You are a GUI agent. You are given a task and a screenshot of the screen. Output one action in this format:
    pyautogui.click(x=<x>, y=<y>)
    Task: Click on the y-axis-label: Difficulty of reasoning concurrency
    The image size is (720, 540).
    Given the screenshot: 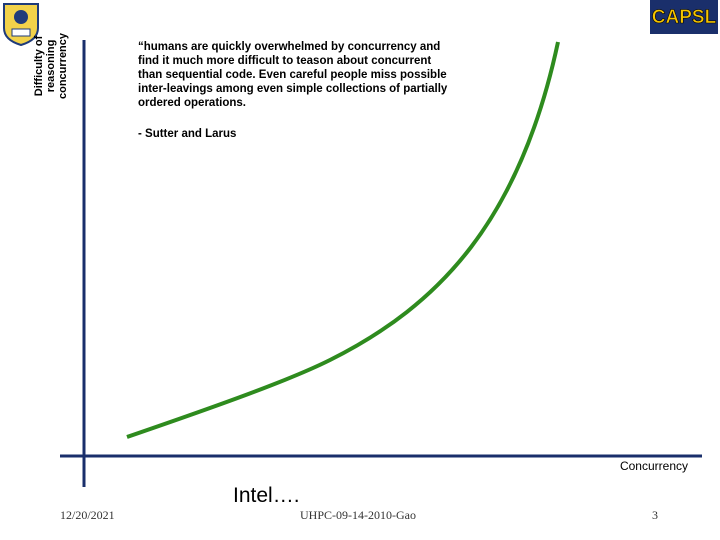 What is the action you would take?
    pyautogui.click(x=51, y=65)
    